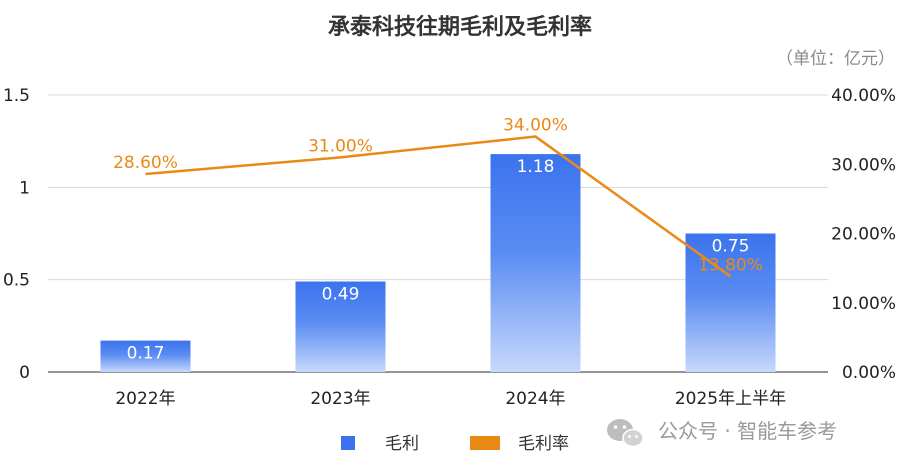 This screenshot has width=922, height=466. What do you see at coordinates (535, 399) in the screenshot?
I see `category-label: 2024年` at bounding box center [535, 399].